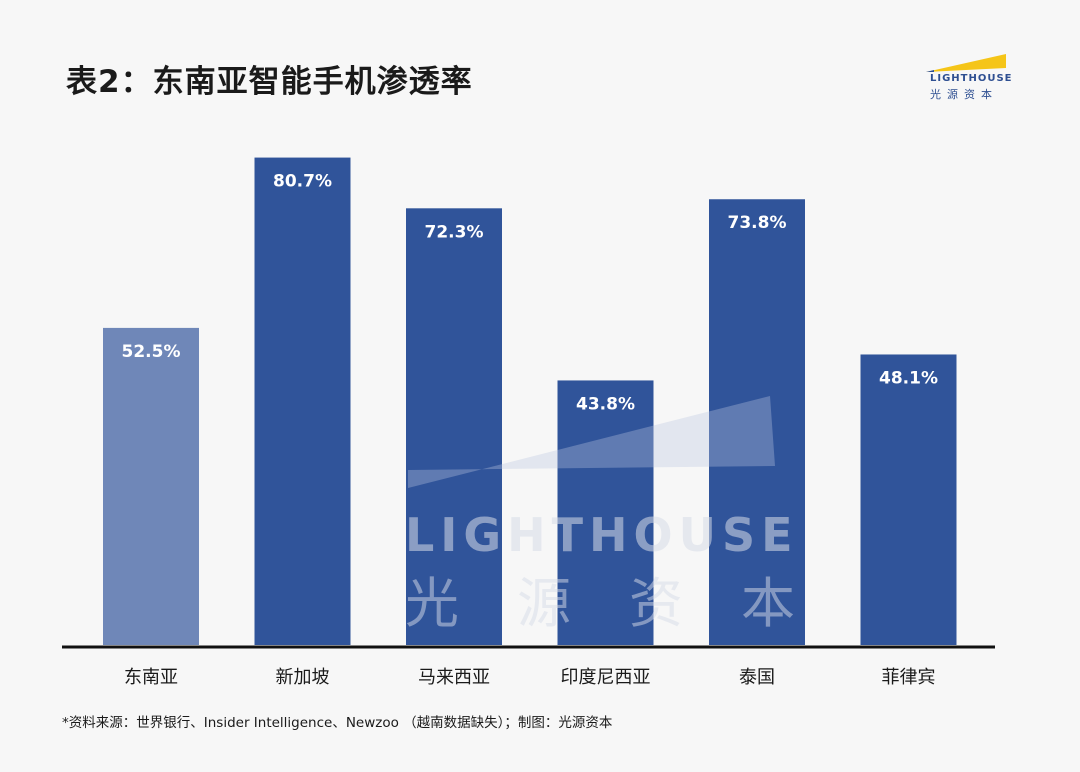 This screenshot has width=1080, height=772. What do you see at coordinates (454, 677) in the screenshot?
I see `category-label: 马来西亚` at bounding box center [454, 677].